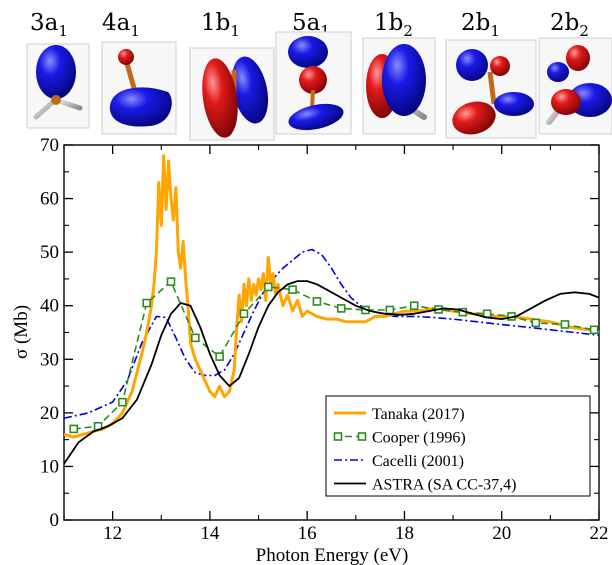 This screenshot has height=565, width=612. I want to click on orbital-label: 1b2, so click(393, 25).